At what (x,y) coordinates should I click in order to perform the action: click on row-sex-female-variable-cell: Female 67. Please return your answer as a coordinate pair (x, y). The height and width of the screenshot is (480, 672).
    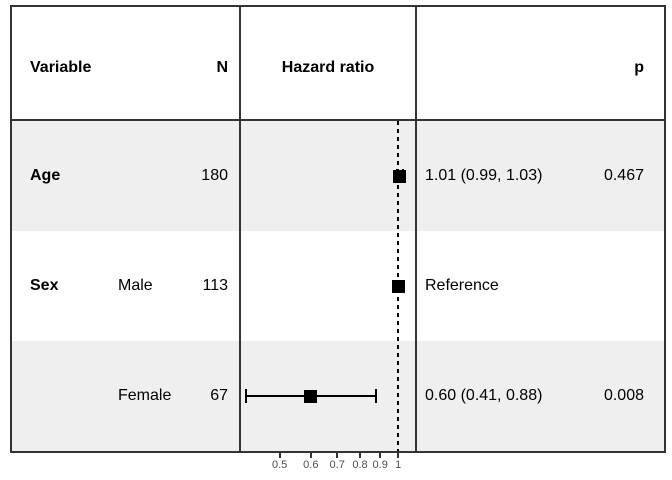
    Looking at the image, I should click on (125, 396).